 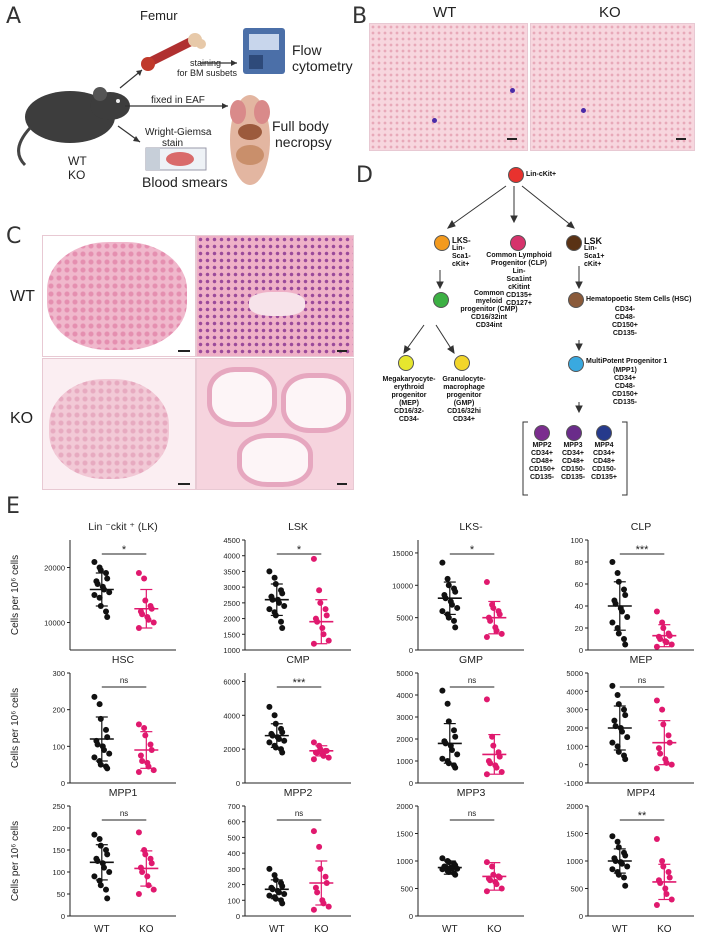 I want to click on wright-label: Wright-Giemsa, so click(x=178, y=132).